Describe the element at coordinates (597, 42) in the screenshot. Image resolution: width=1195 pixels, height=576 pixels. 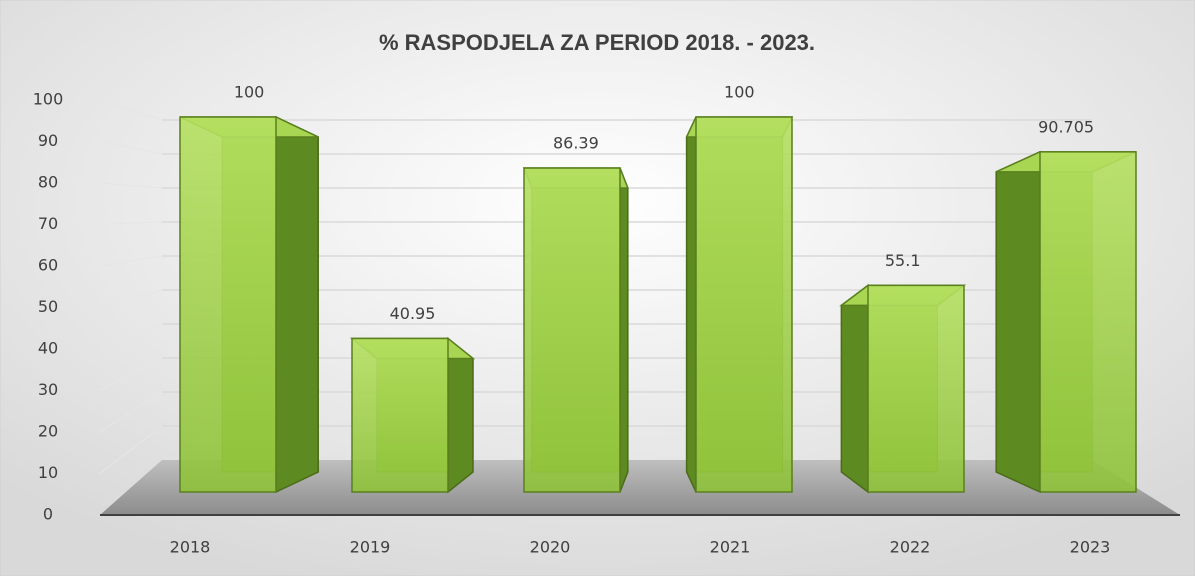
I see `chart-title: % RASPODJELA ZA PERIOD 2018. - 2023.` at that location.